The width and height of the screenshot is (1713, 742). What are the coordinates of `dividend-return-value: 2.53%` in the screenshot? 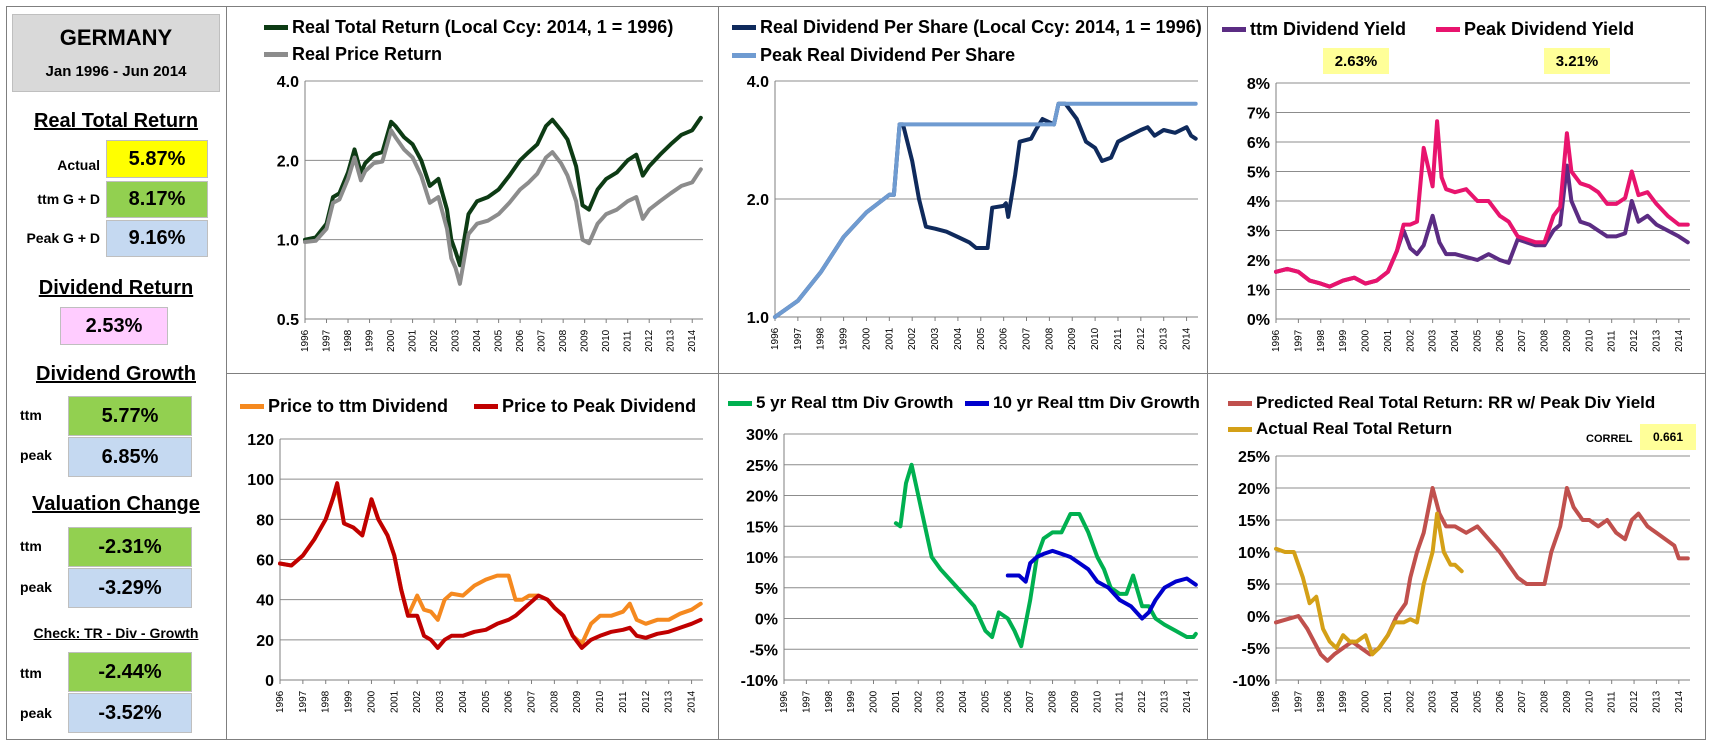 It's located at (114, 326).